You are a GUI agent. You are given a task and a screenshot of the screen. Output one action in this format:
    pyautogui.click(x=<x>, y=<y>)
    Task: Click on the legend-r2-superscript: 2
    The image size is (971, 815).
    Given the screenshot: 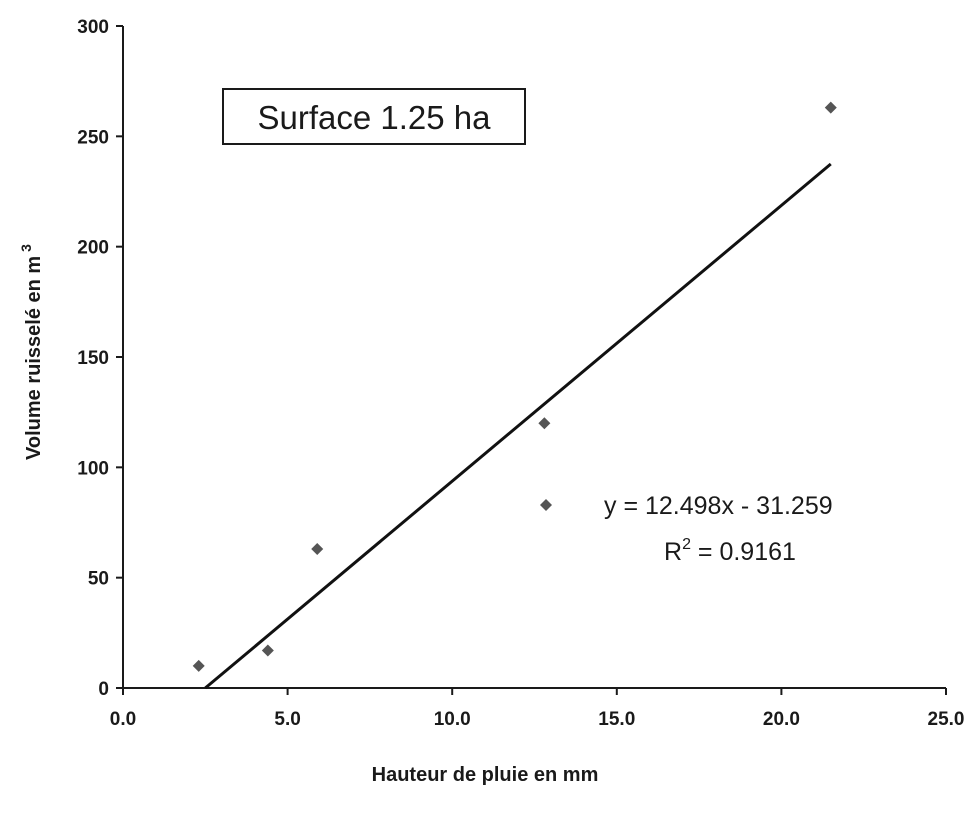 What is the action you would take?
    pyautogui.click(x=686, y=544)
    